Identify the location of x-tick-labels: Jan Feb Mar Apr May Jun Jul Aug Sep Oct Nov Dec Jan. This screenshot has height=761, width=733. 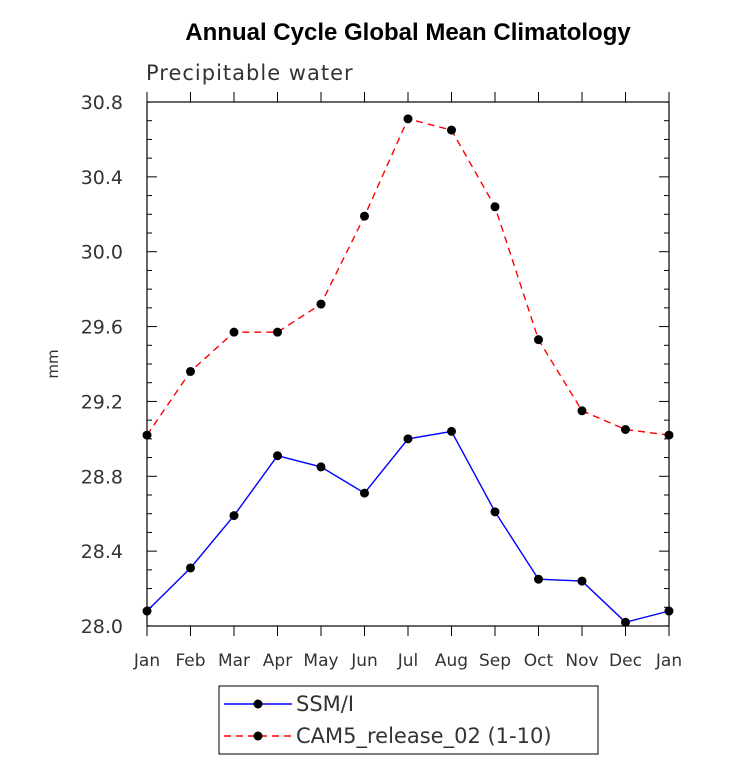
(407, 661).